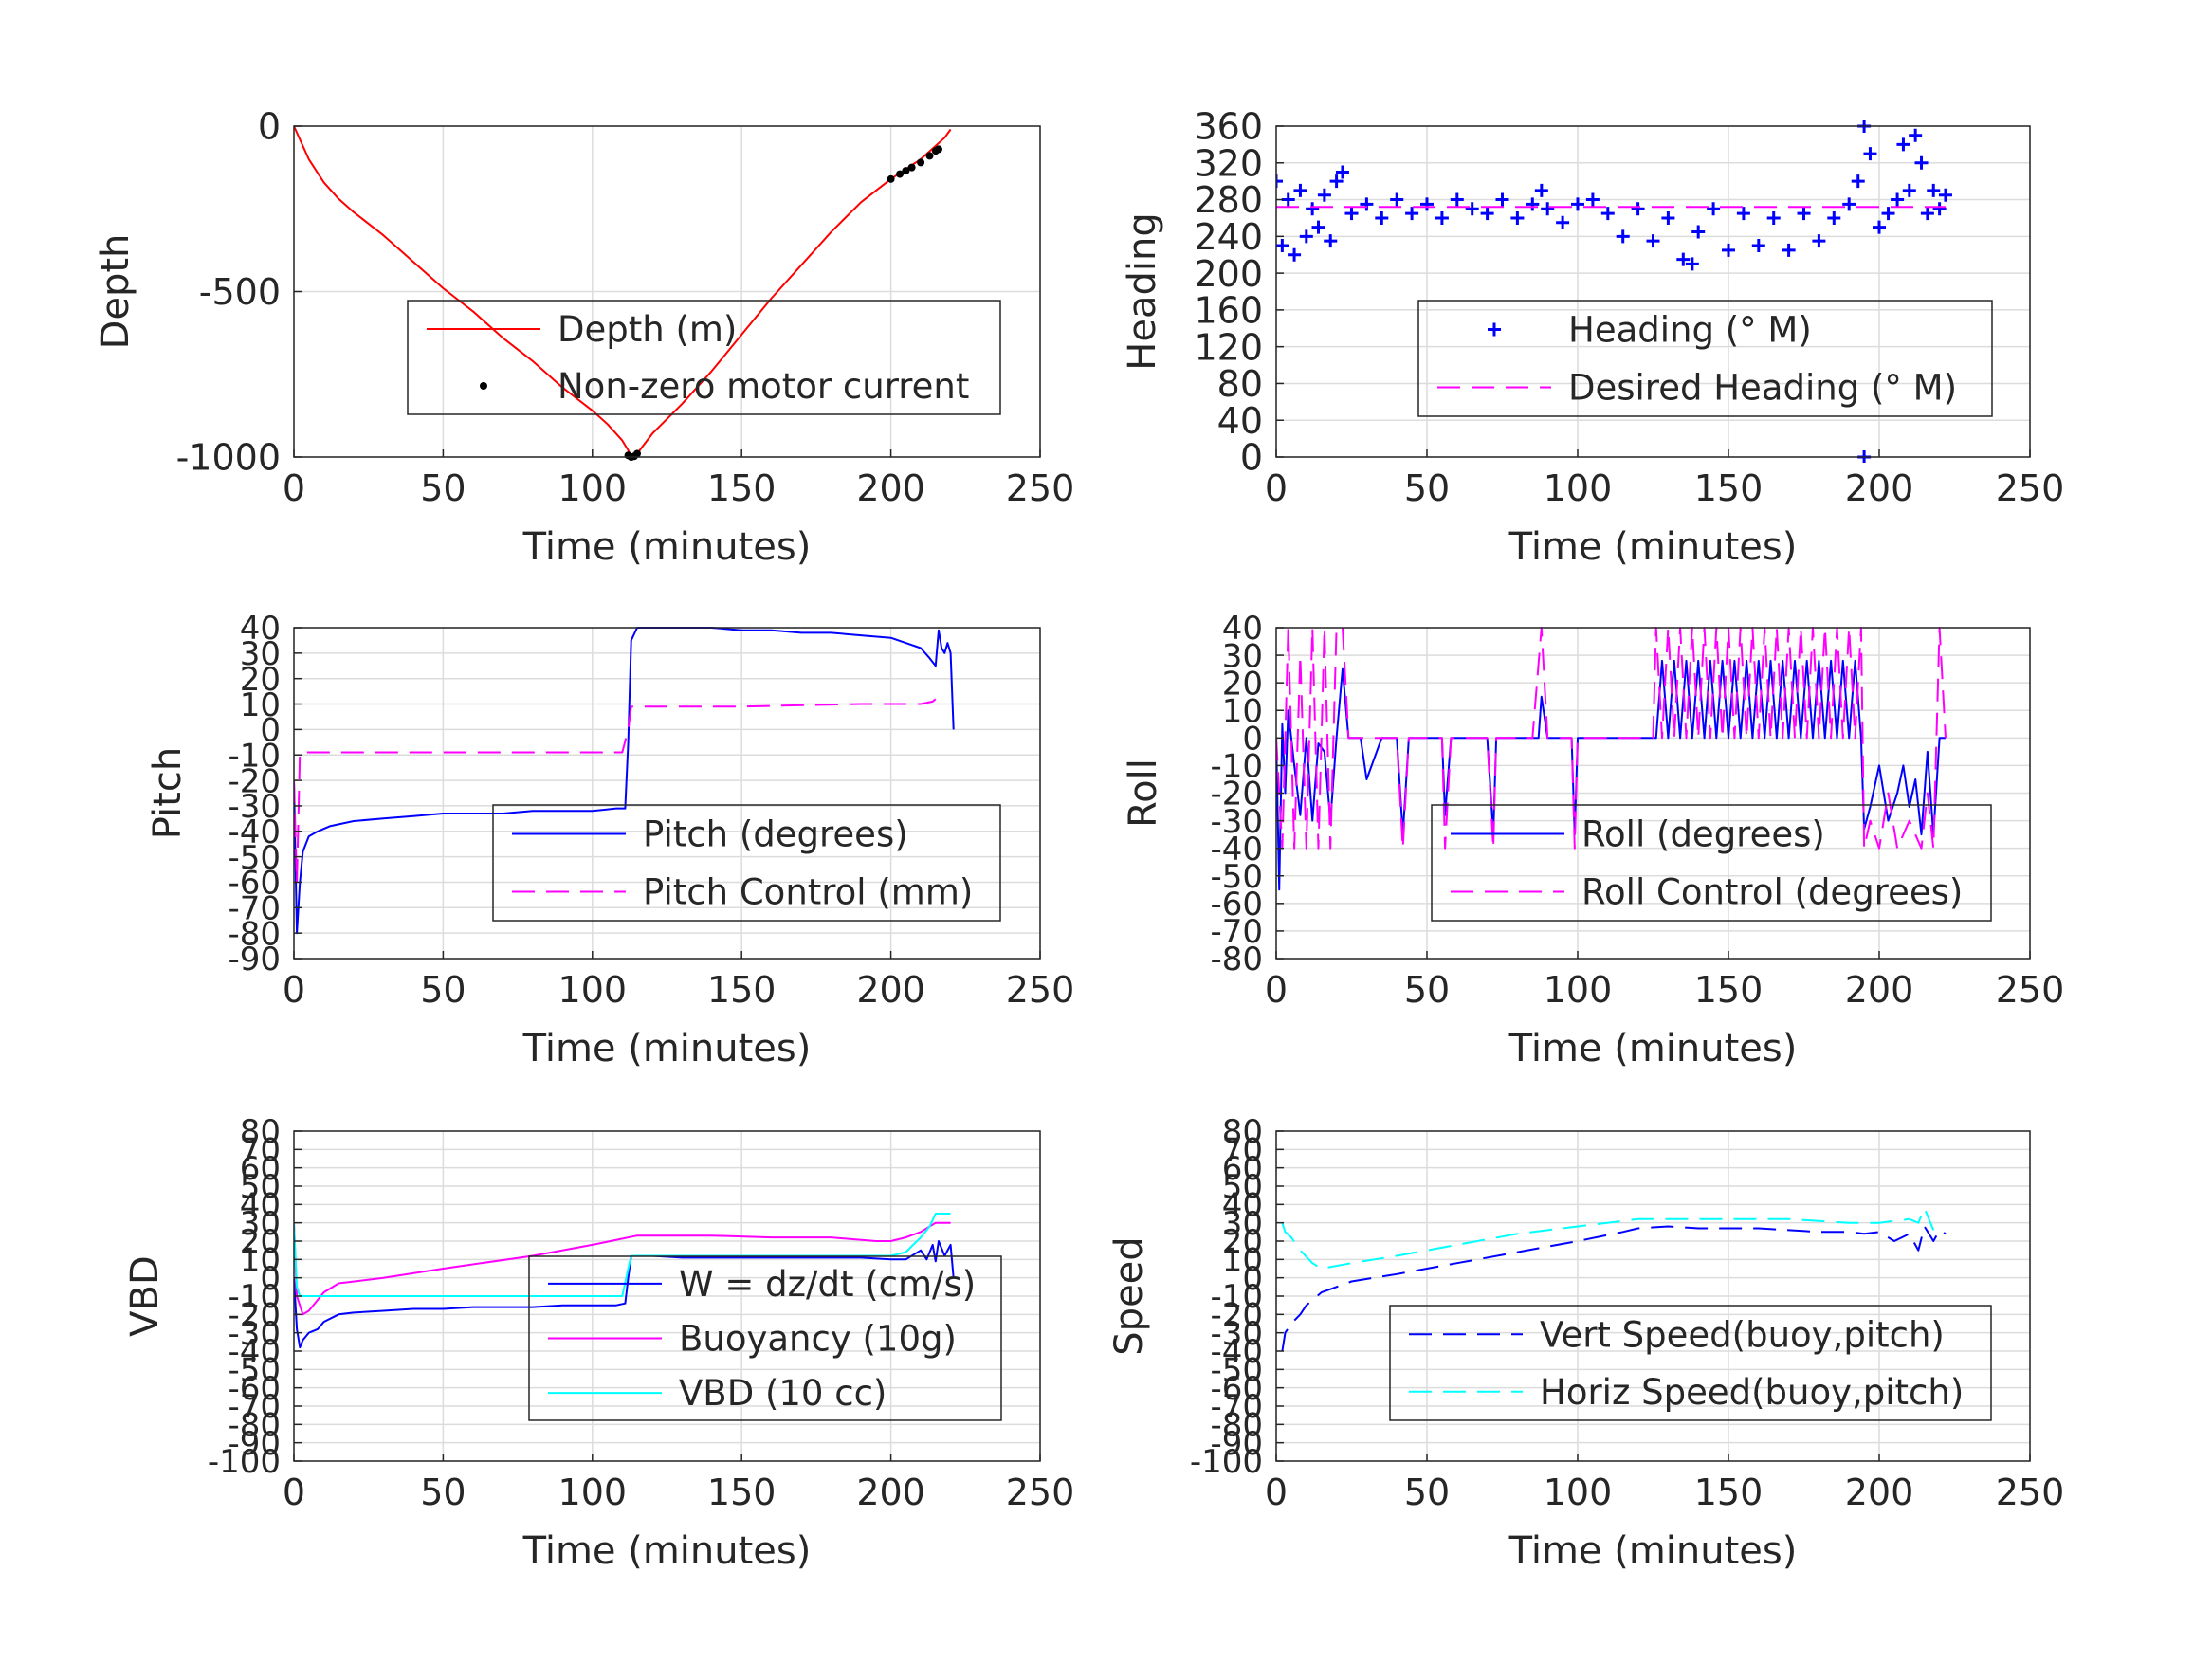 The height and width of the screenshot is (1664, 2212). I want to click on depth-xlabel: Time (minutes), so click(667, 547).